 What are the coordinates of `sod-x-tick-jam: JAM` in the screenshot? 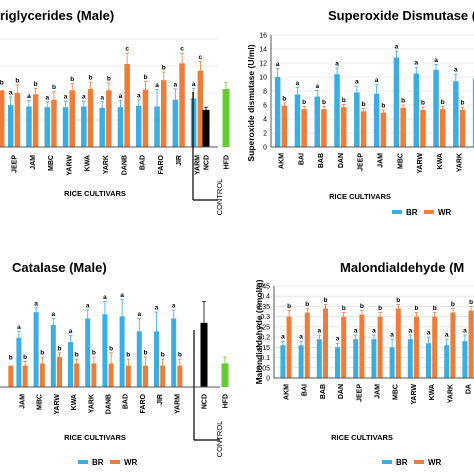 It's located at (381, 160).